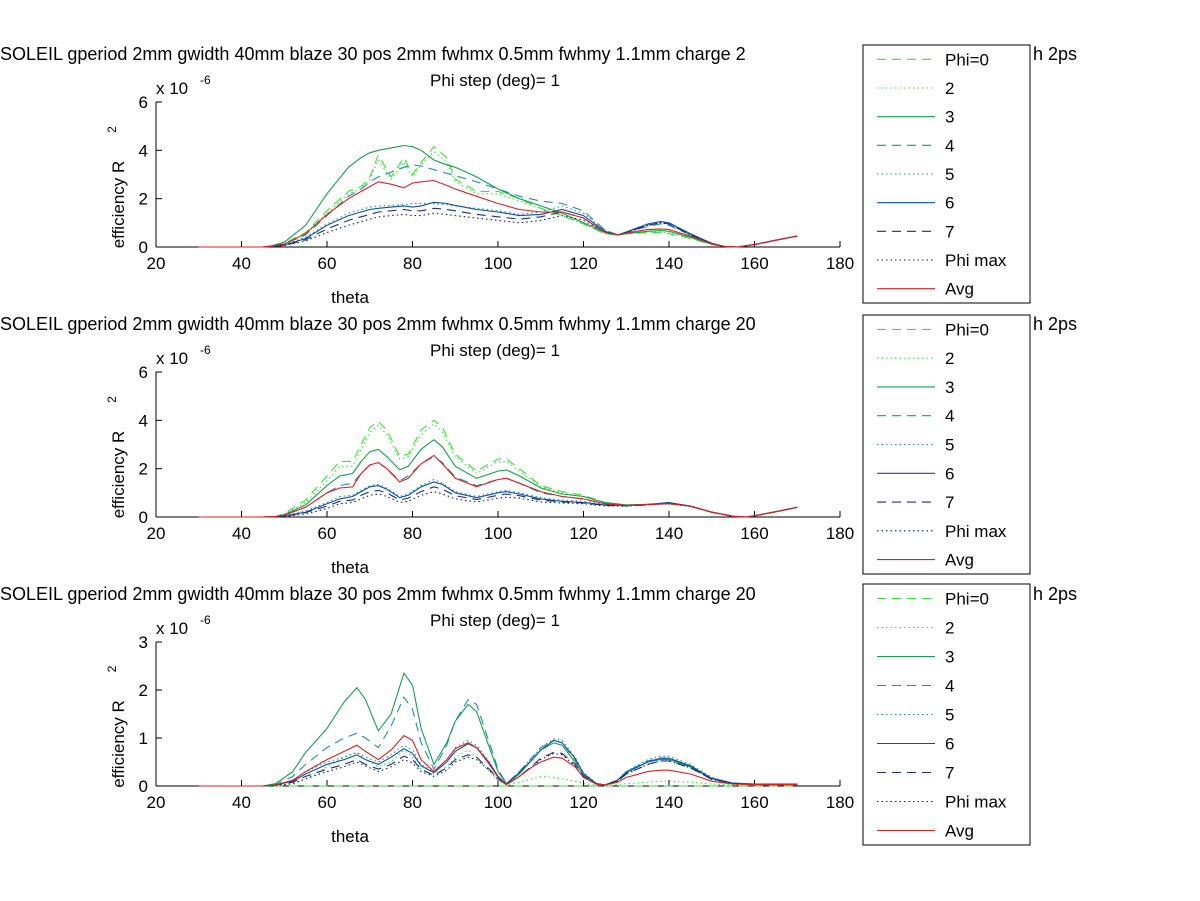 The width and height of the screenshot is (1200, 901). What do you see at coordinates (143, 517) in the screenshot?
I see `y-tick-label: 0` at bounding box center [143, 517].